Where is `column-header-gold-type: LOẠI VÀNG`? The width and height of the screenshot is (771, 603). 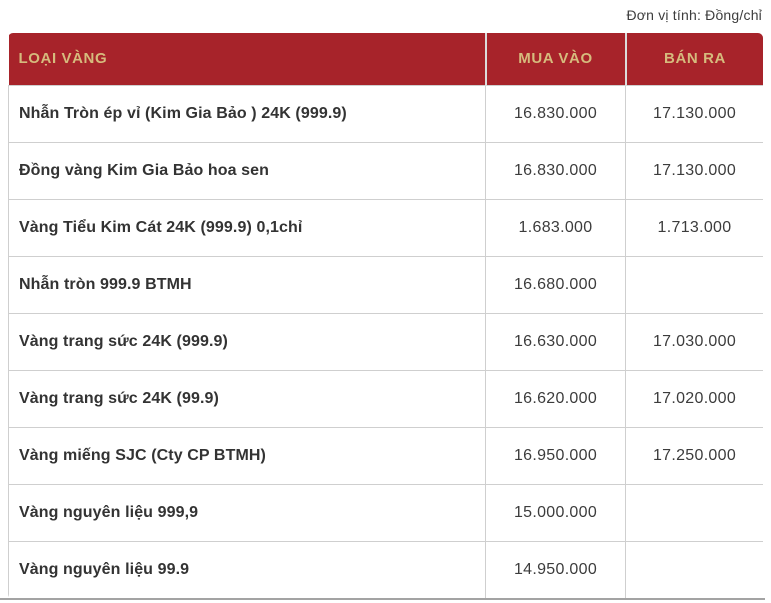
column-header-gold-type: LOẠI VÀNG is located at coordinates (247, 59).